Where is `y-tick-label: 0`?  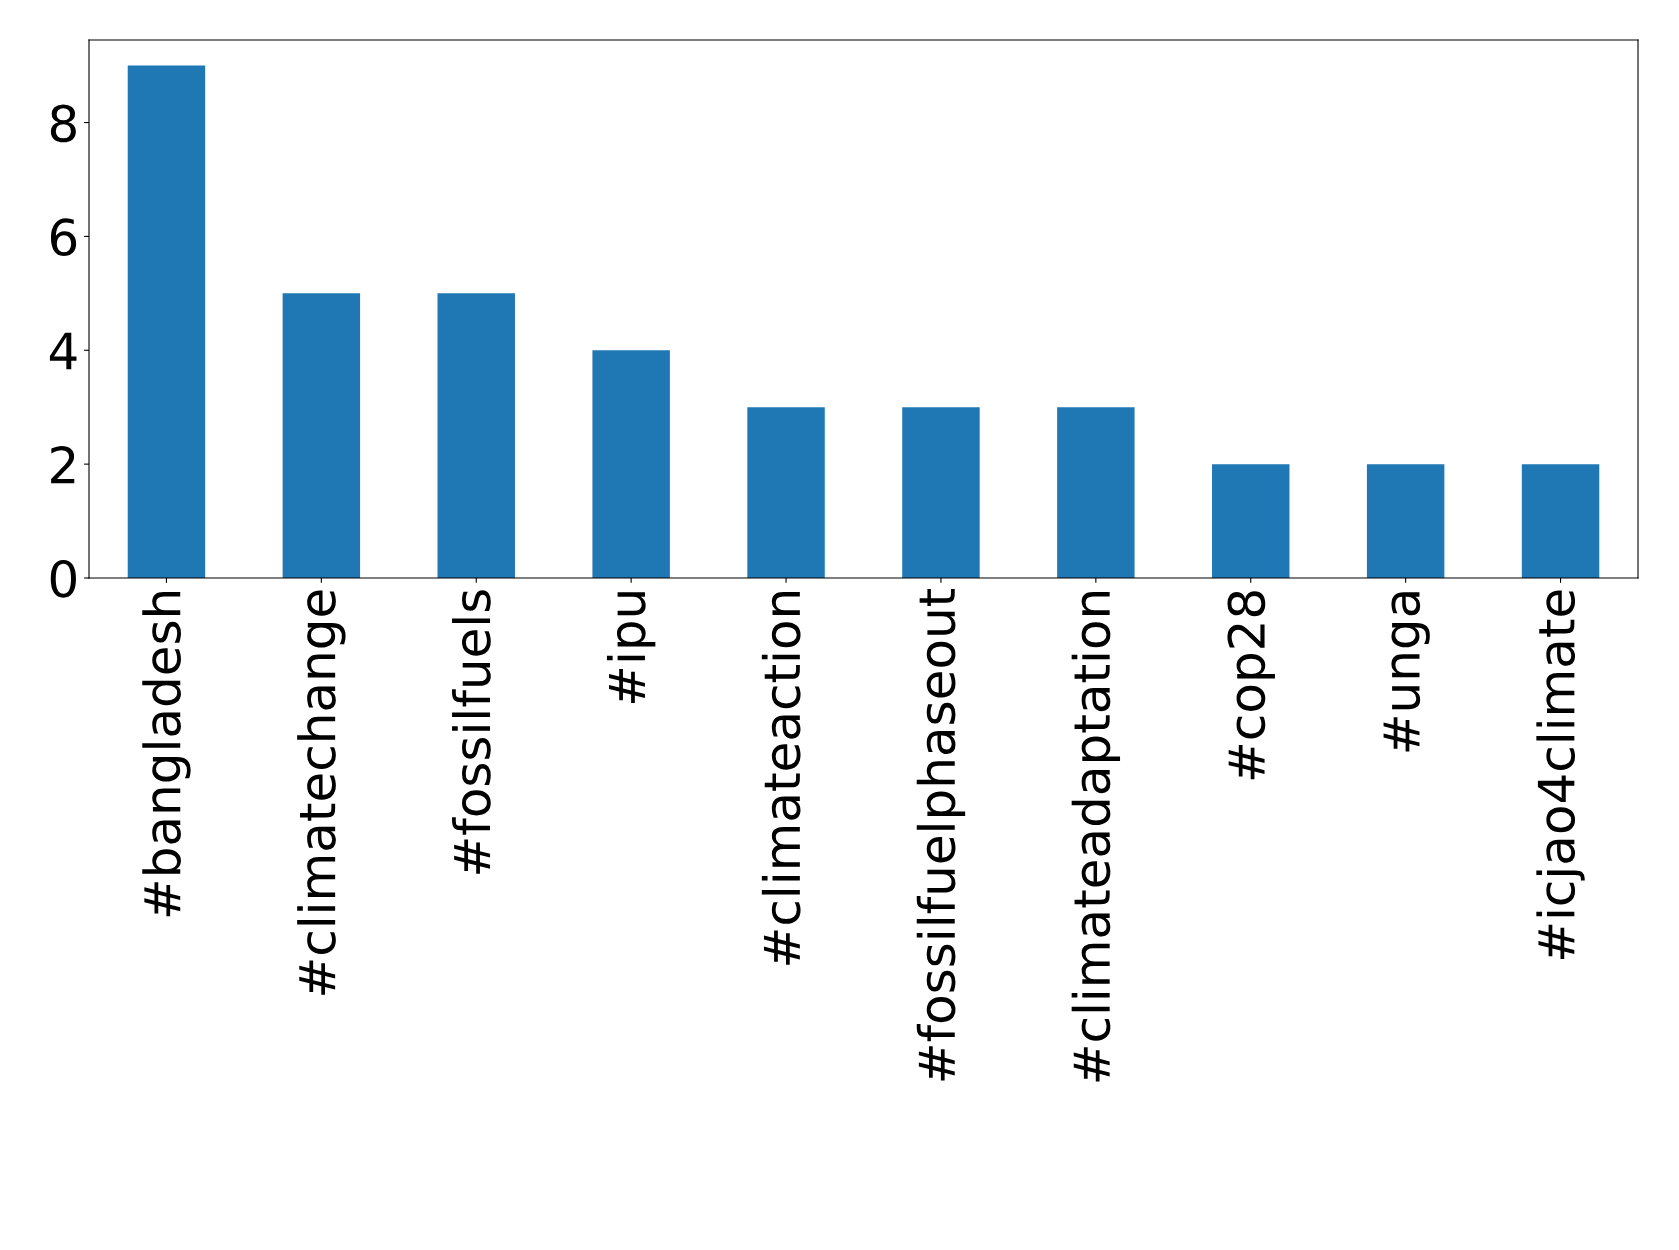
y-tick-label: 0 is located at coordinates (63, 578).